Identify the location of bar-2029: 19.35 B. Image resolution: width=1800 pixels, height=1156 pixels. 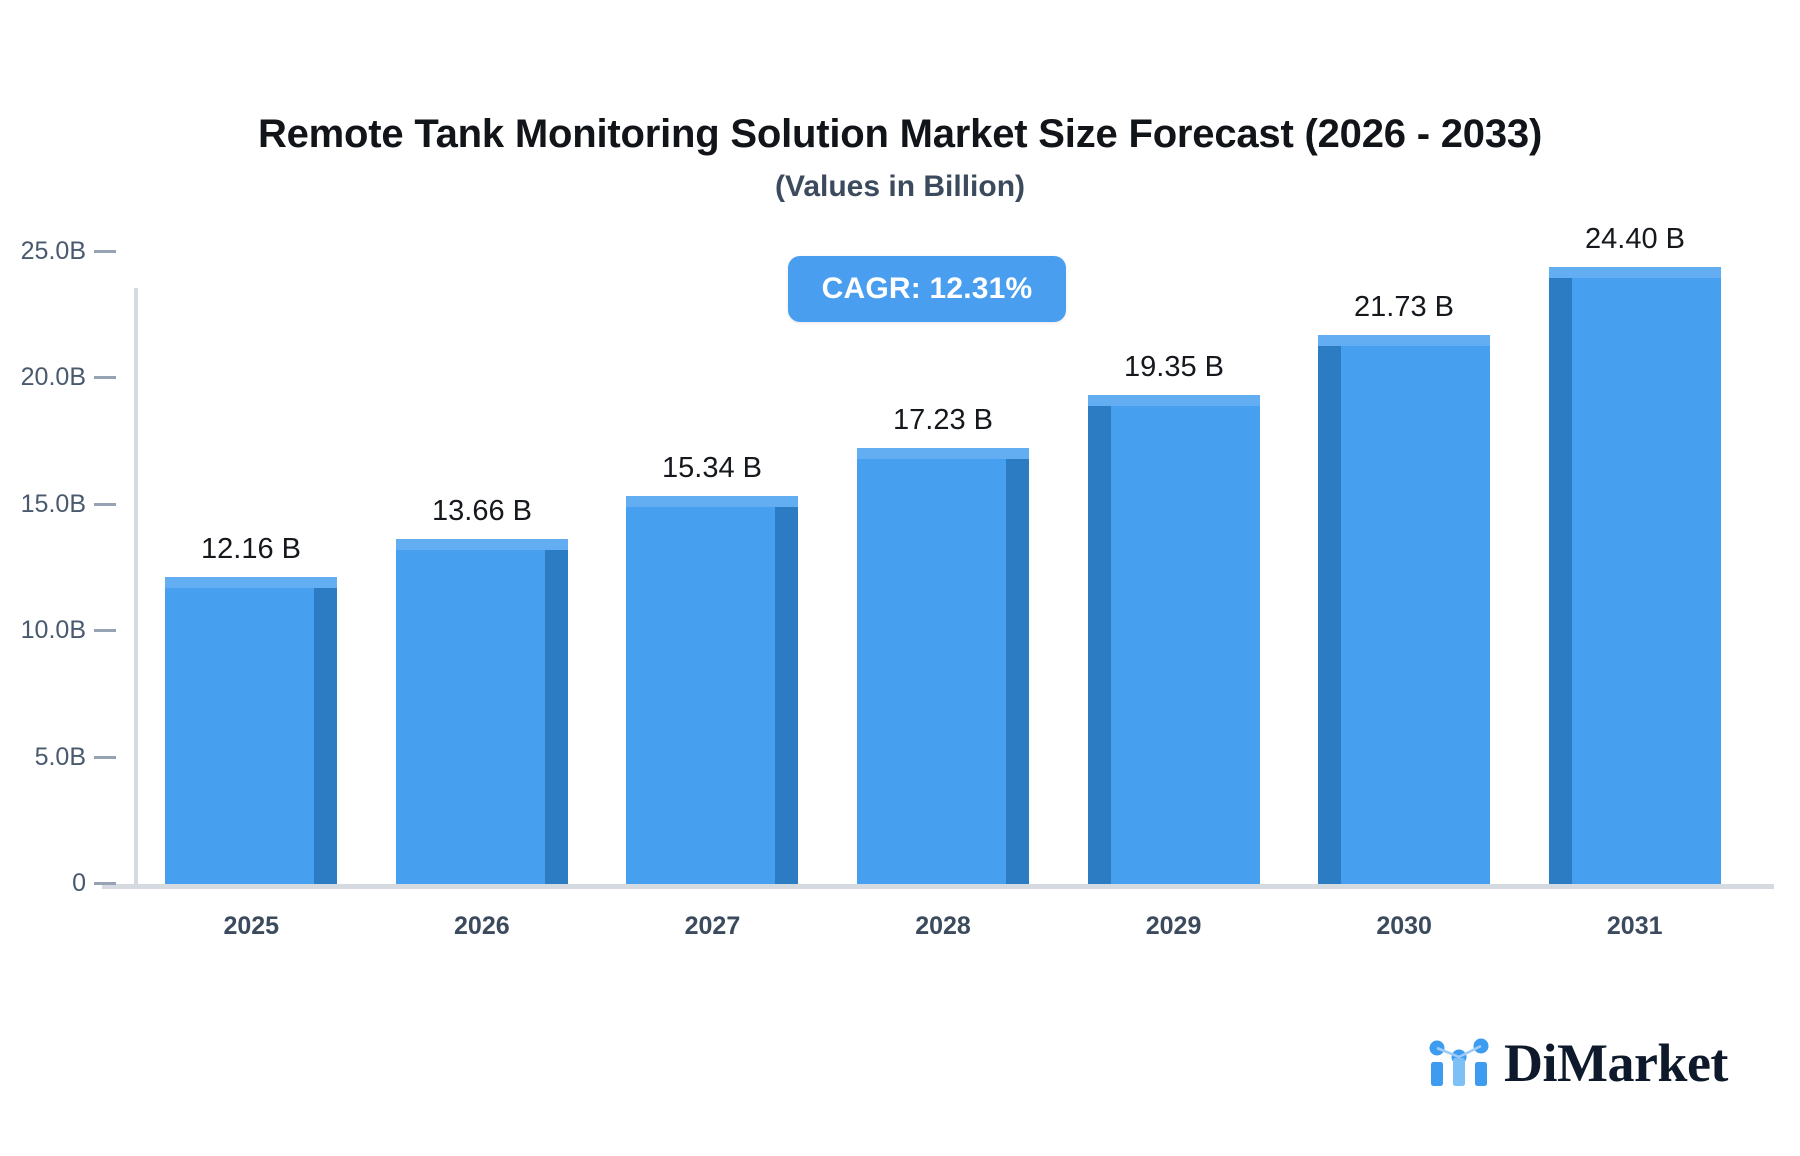
(1174, 617).